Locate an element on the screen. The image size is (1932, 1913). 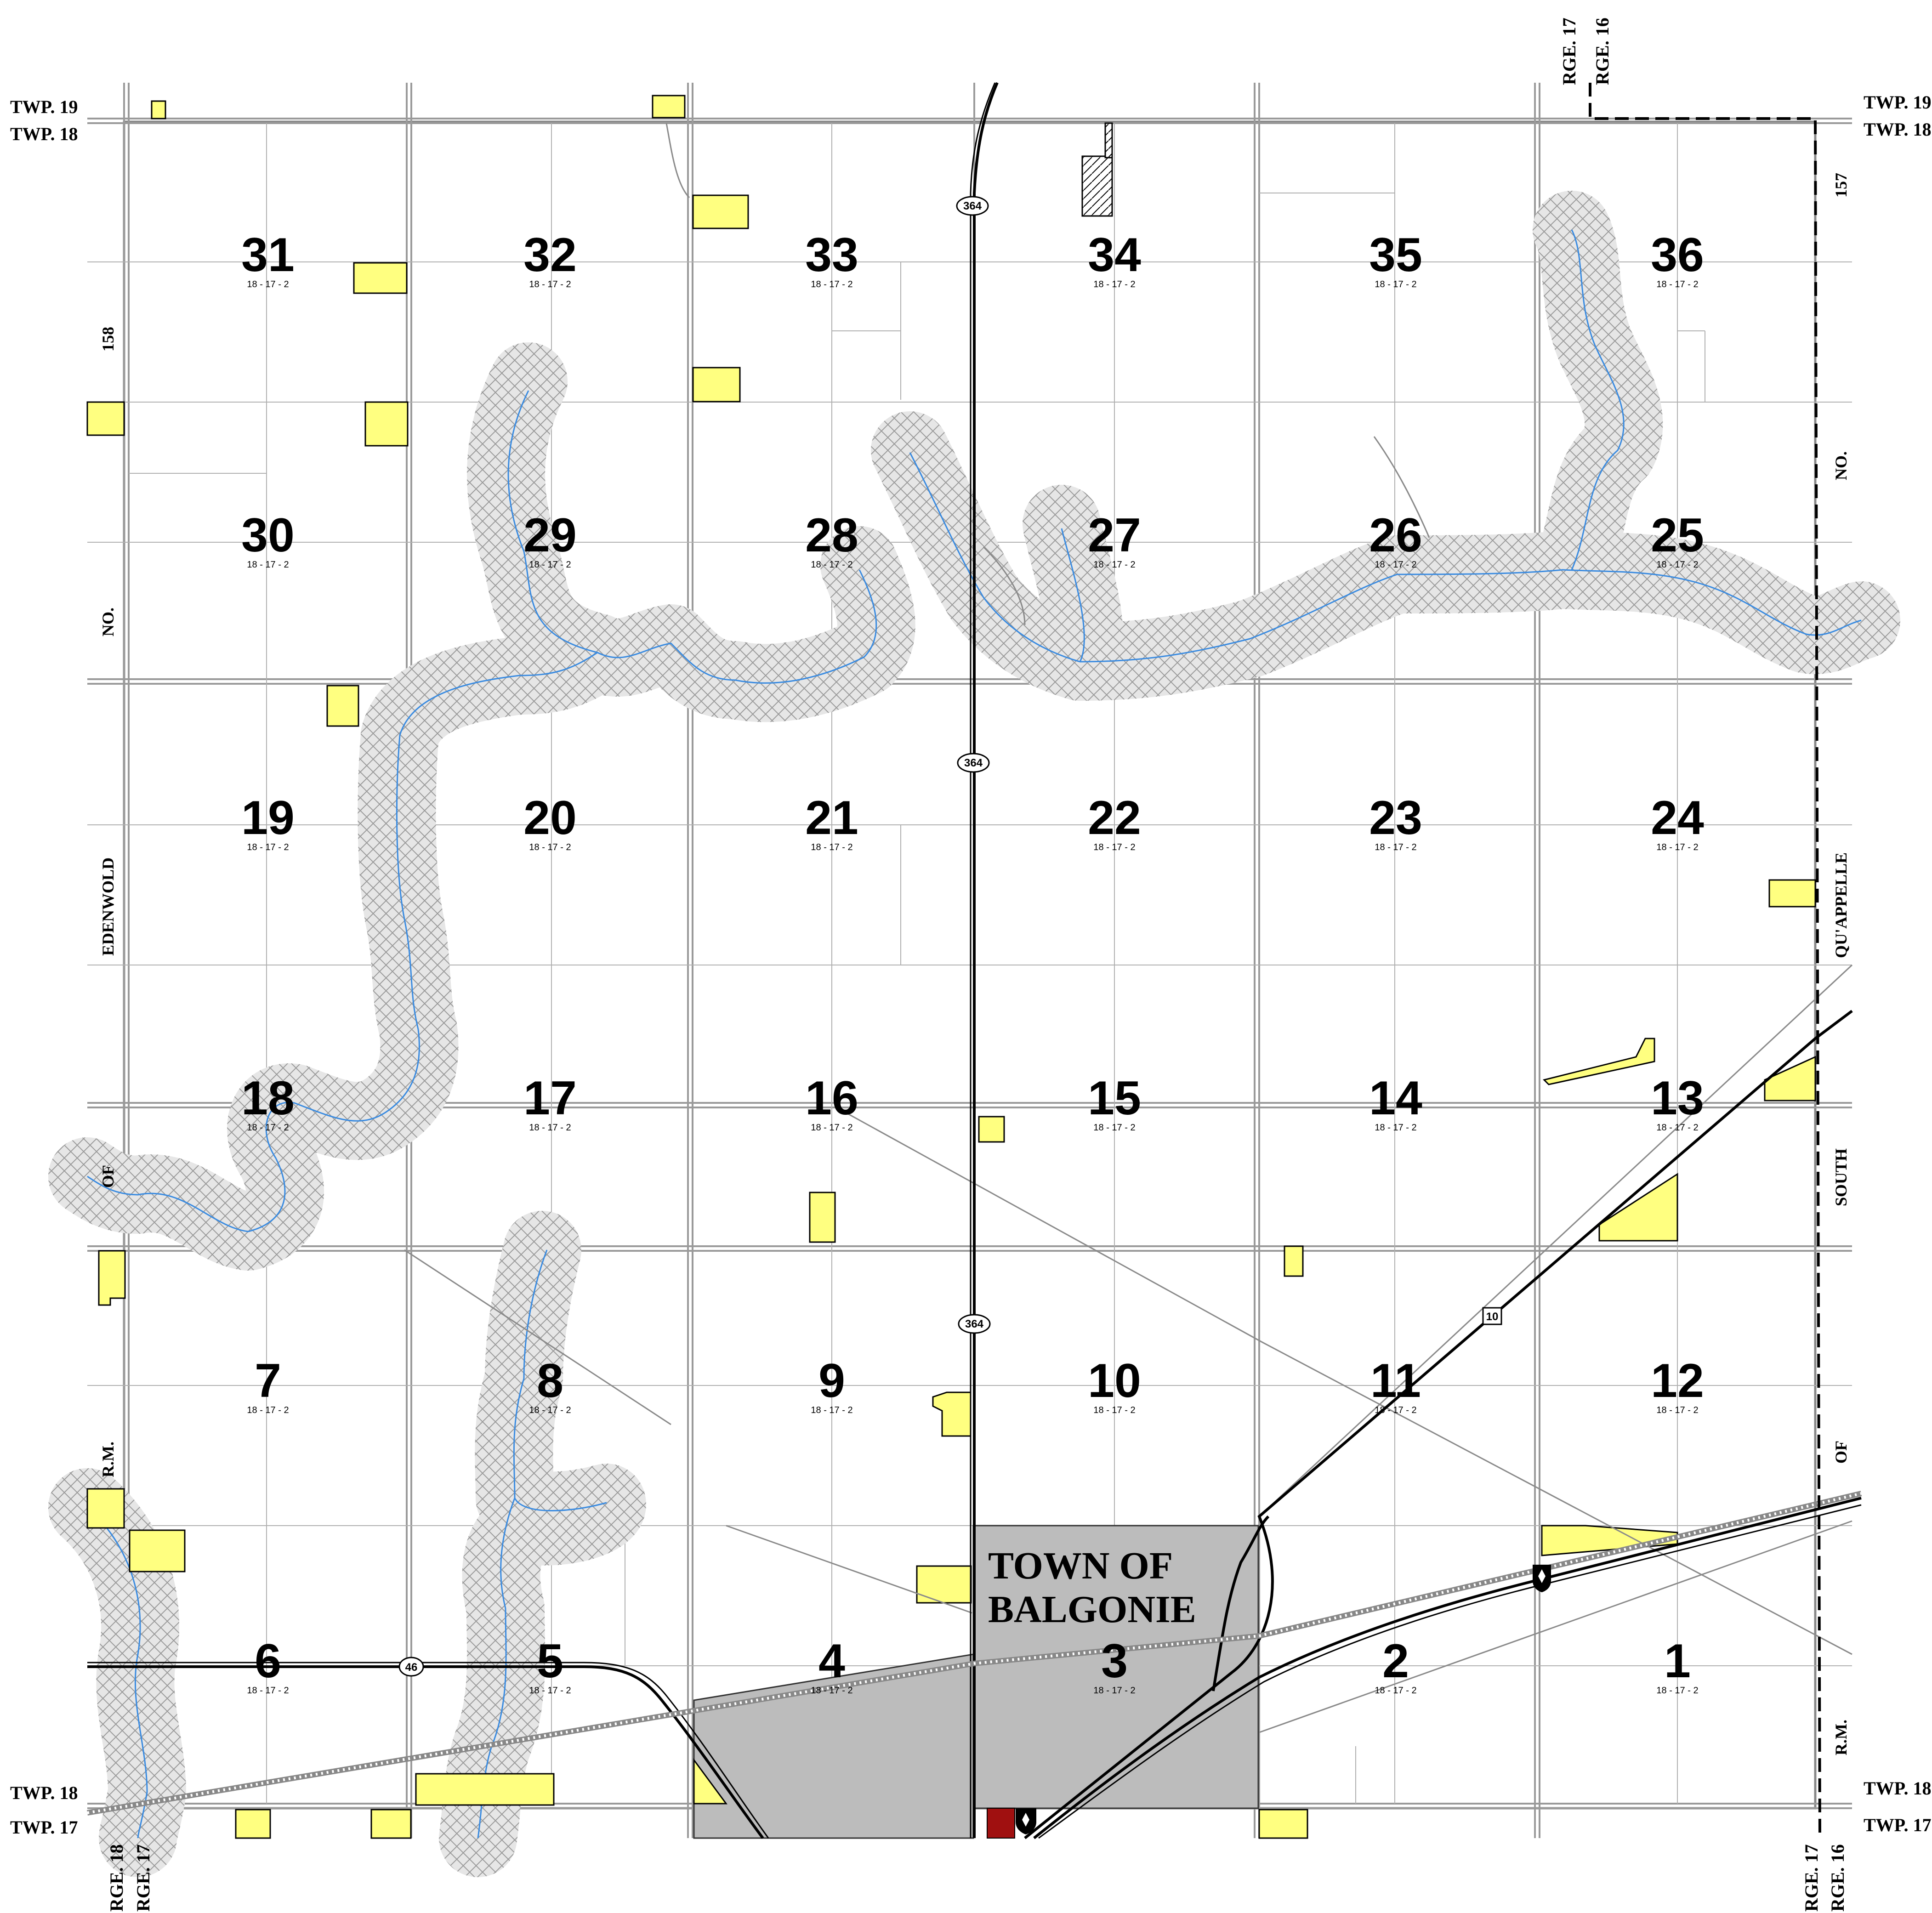
rge-label-bottom-right-17: RGE. 17 is located at coordinates (1812, 1878).